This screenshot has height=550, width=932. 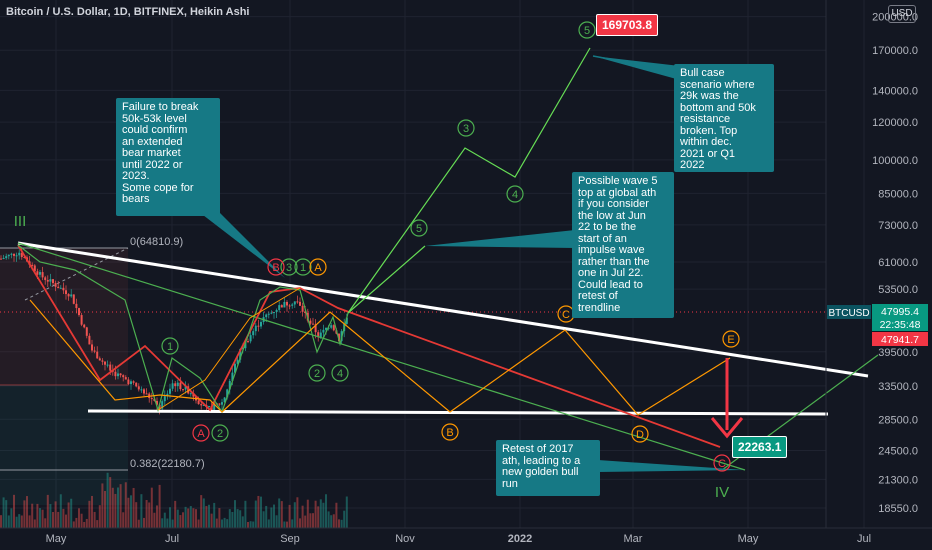 I want to click on wave-label-green-4-bull-circle, so click(x=515, y=194).